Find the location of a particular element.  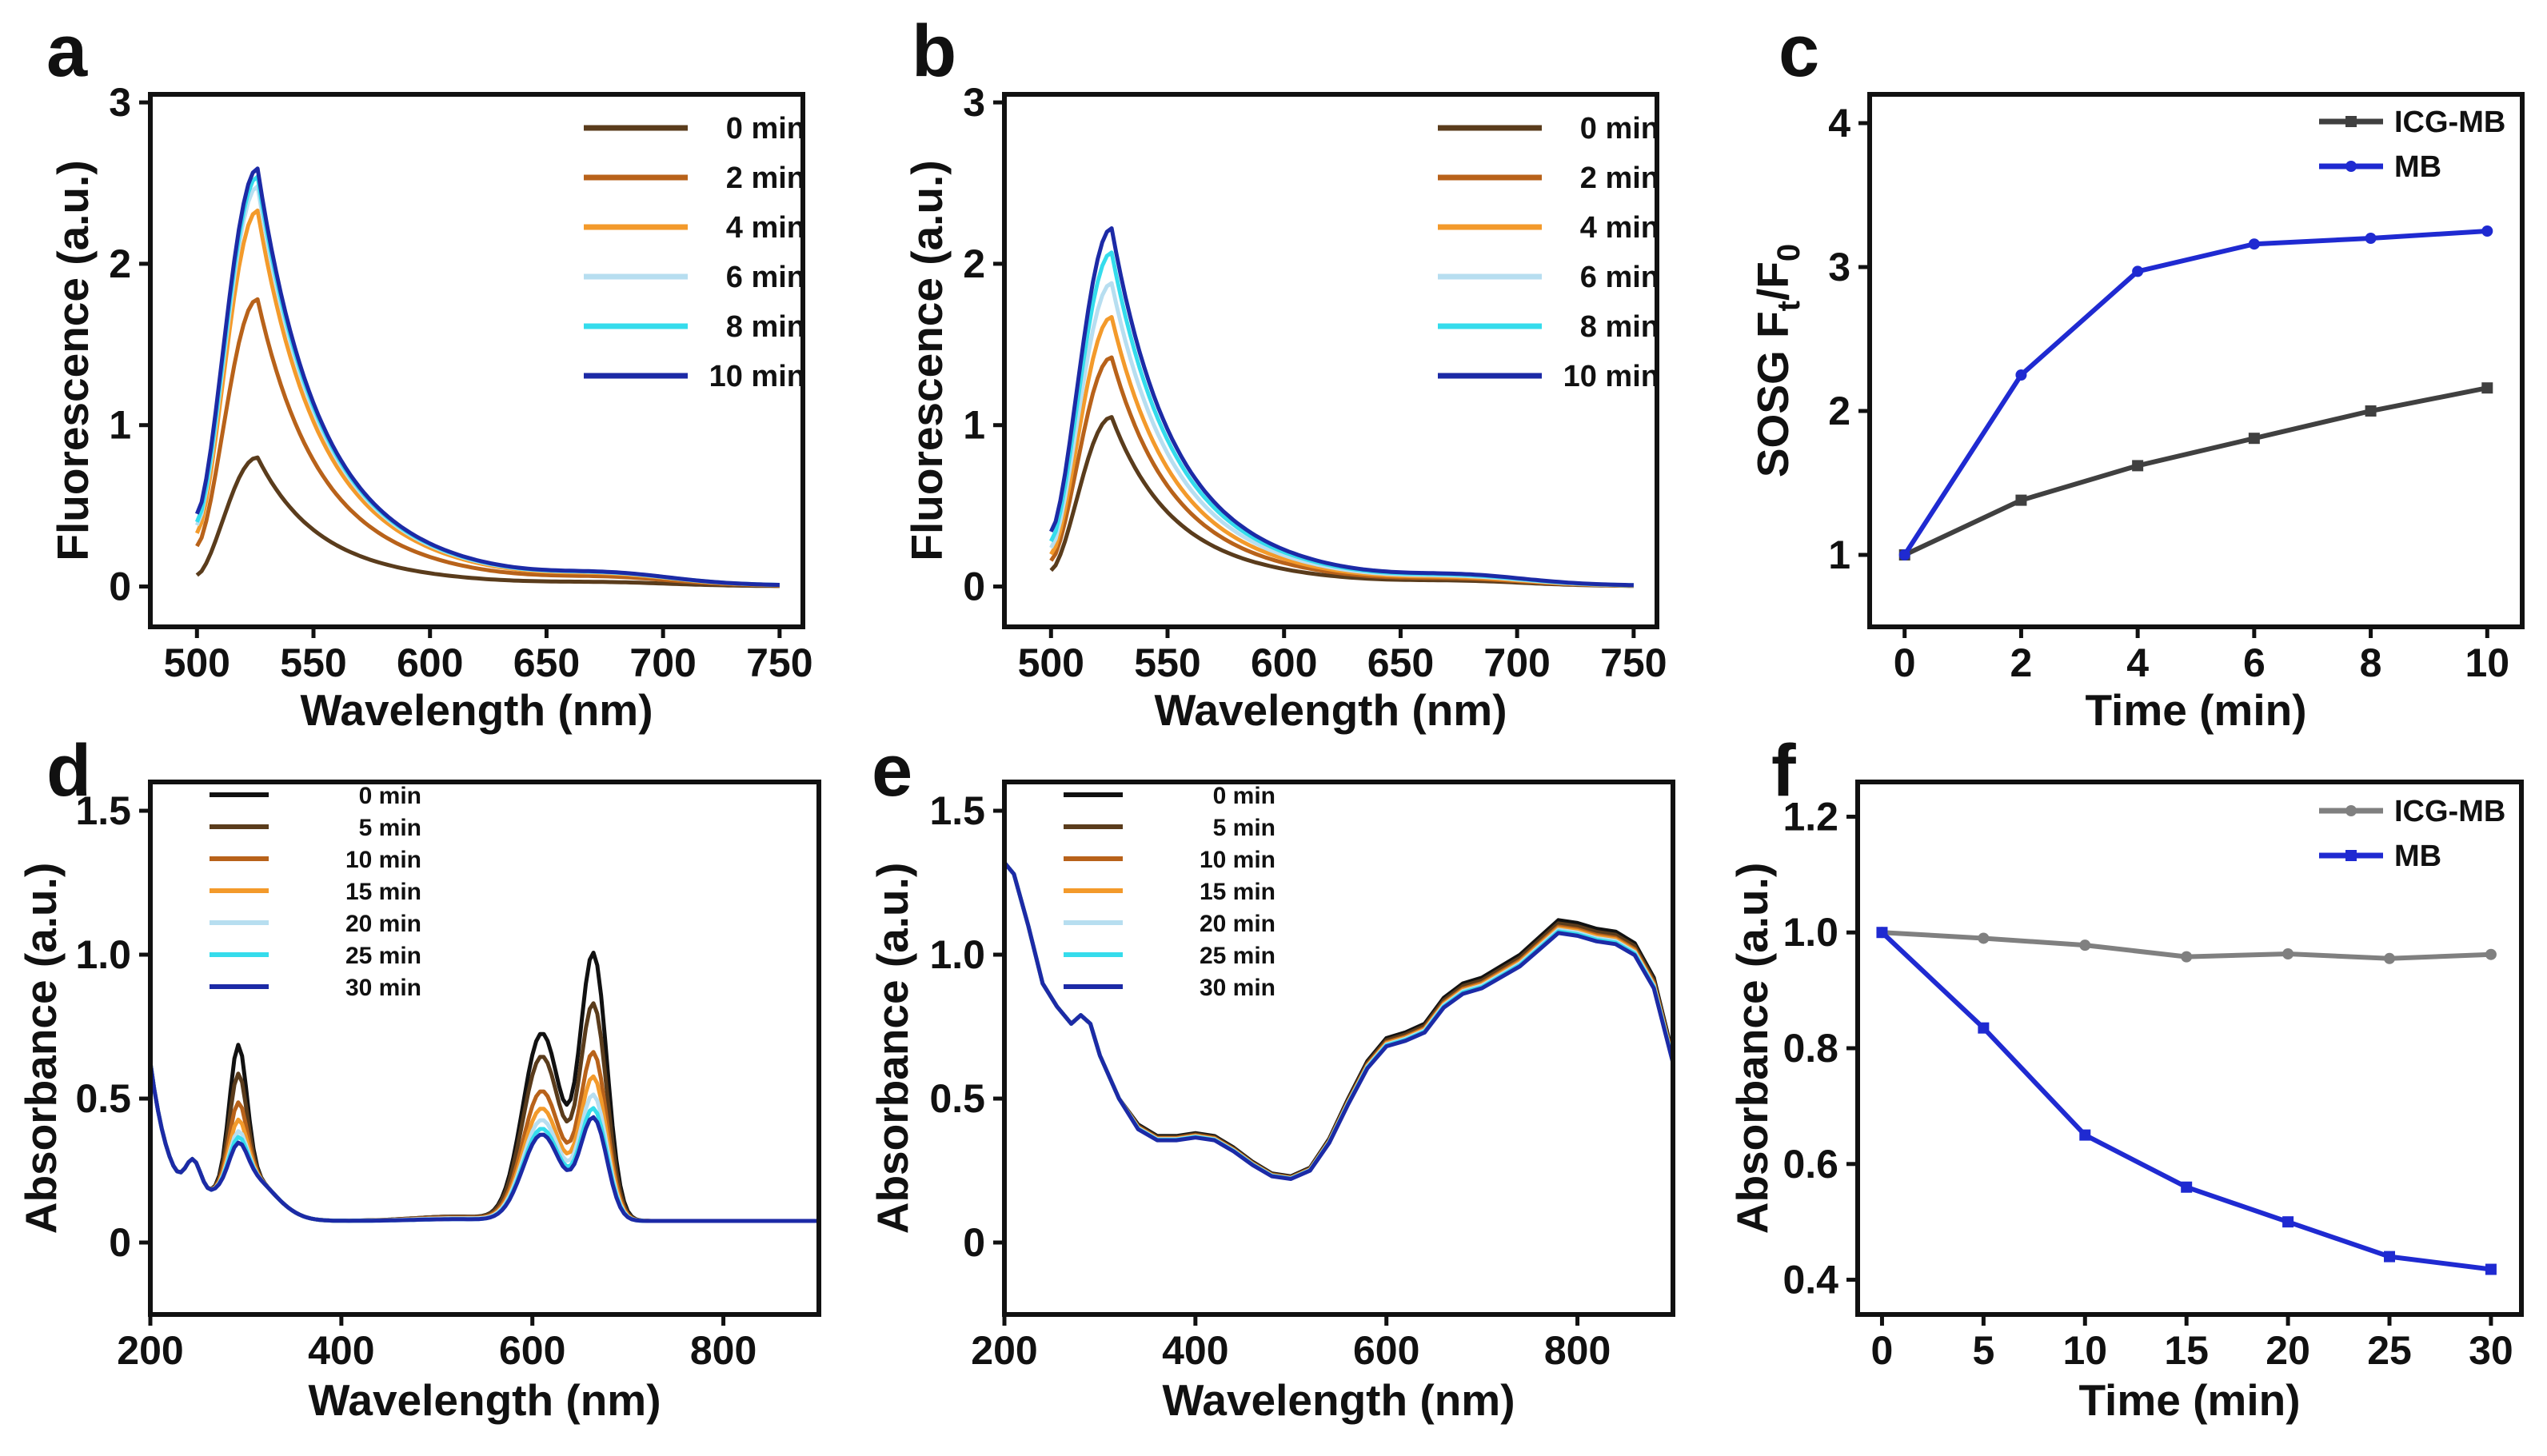

legend-label: 25 min is located at coordinates (383, 956).